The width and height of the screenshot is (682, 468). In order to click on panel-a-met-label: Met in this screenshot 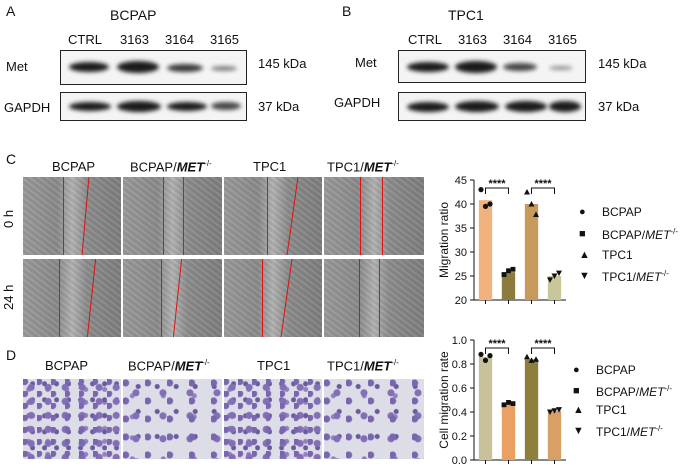, I will do `click(17, 66)`.